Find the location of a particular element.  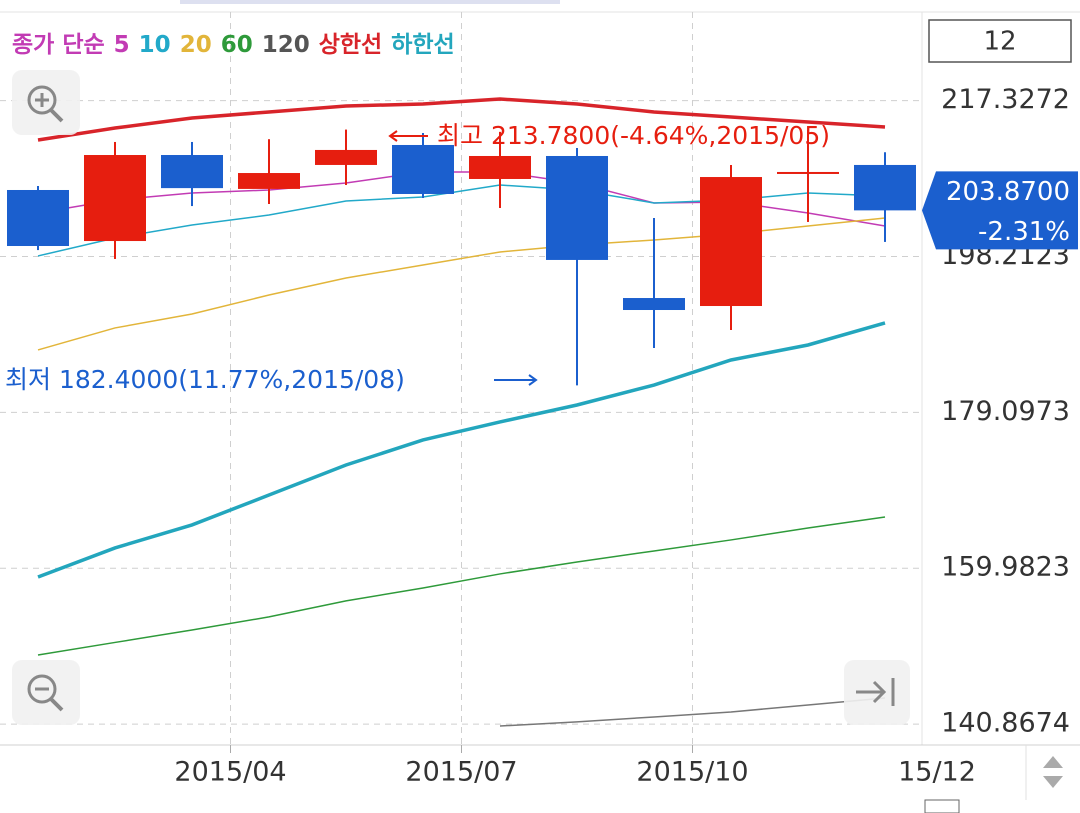

zoom-out-bg is located at coordinates (46, 692).